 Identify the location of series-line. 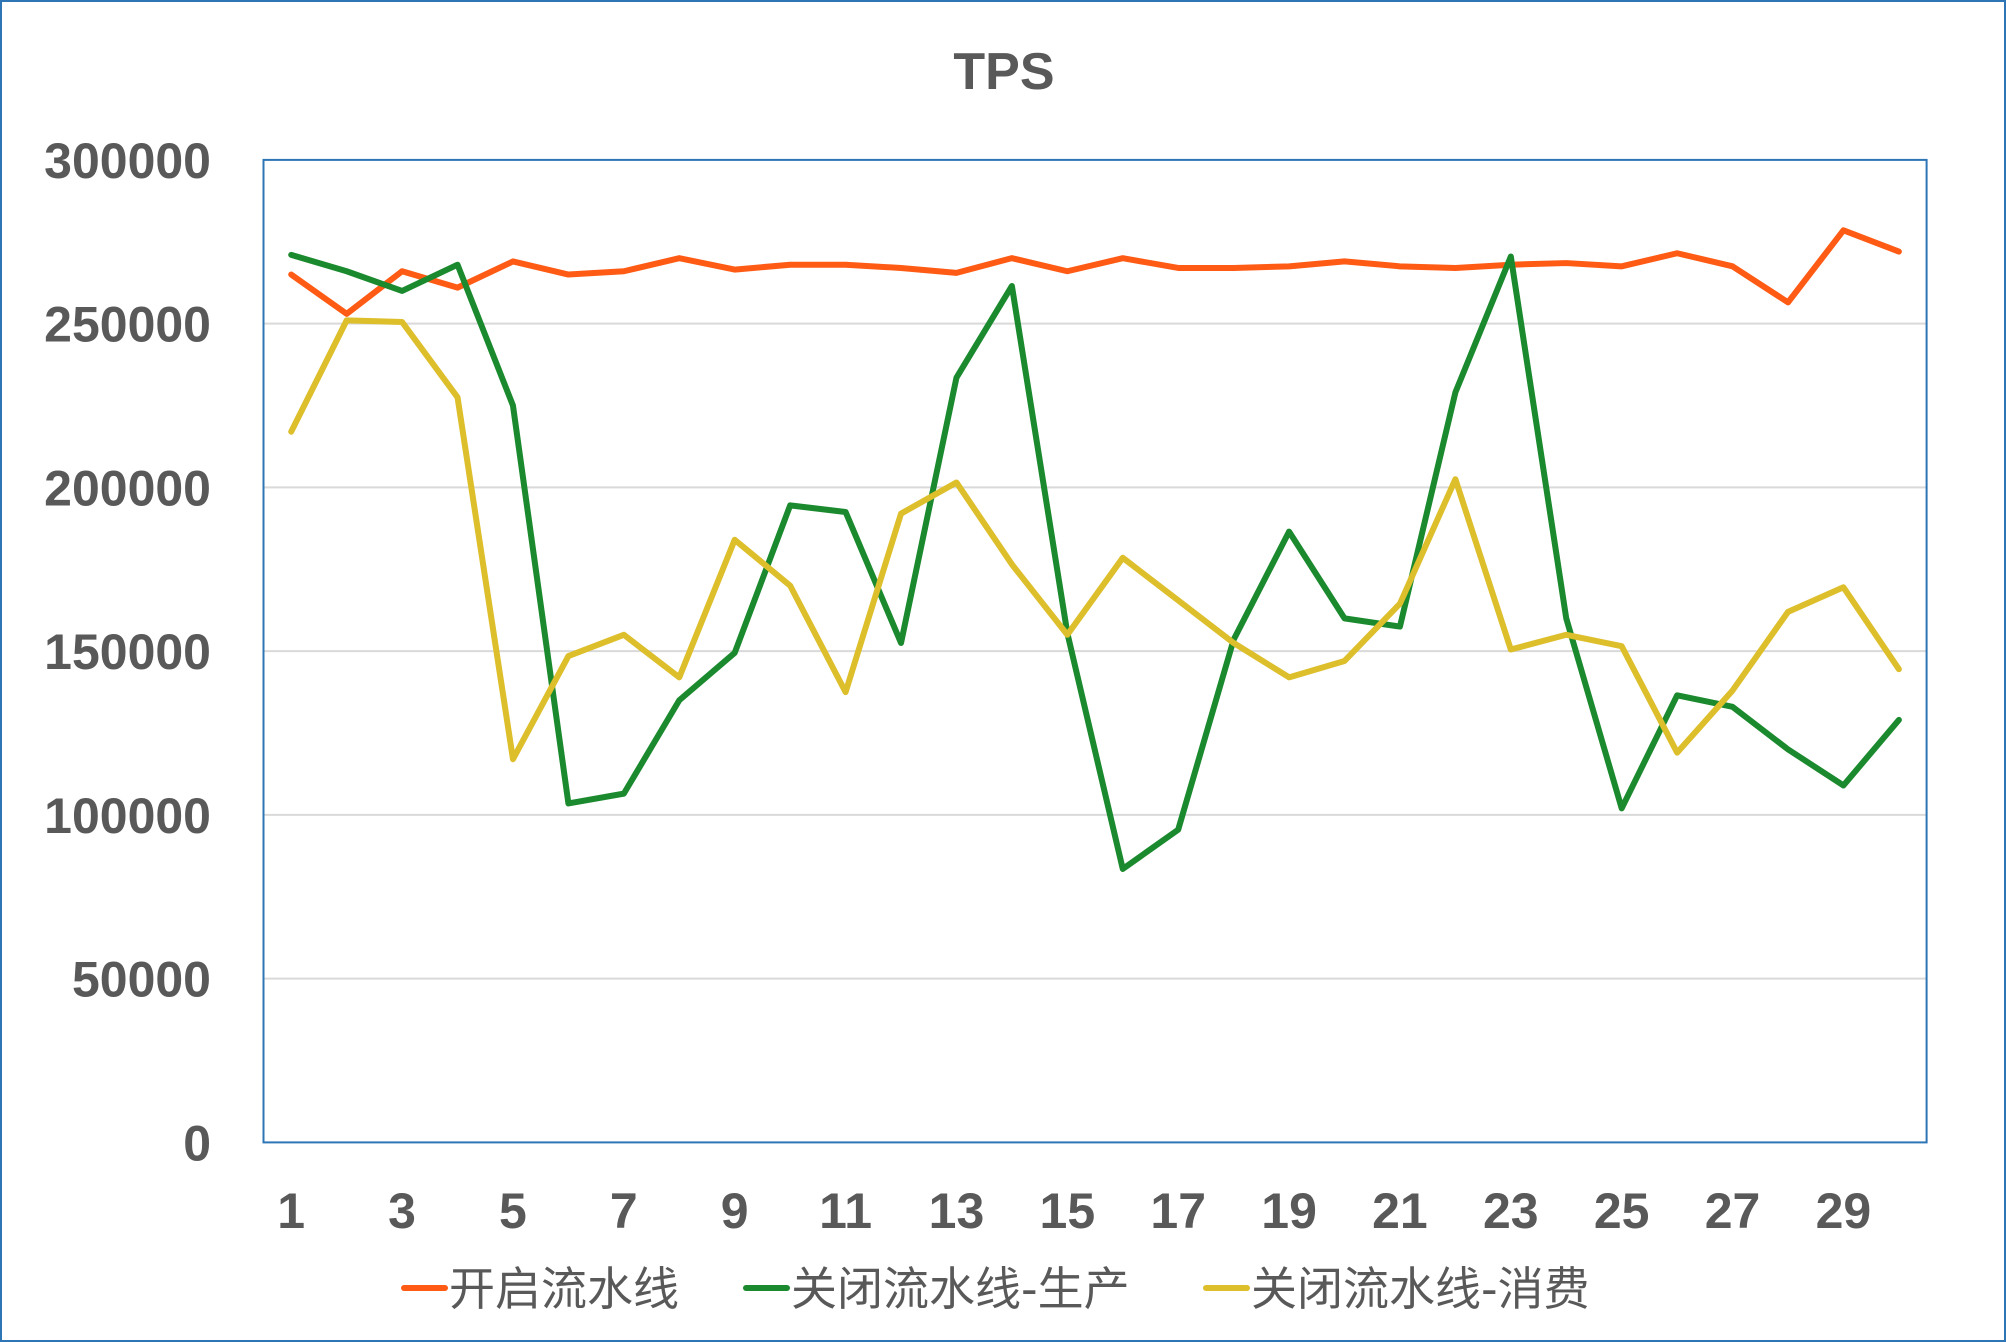
(1095, 272).